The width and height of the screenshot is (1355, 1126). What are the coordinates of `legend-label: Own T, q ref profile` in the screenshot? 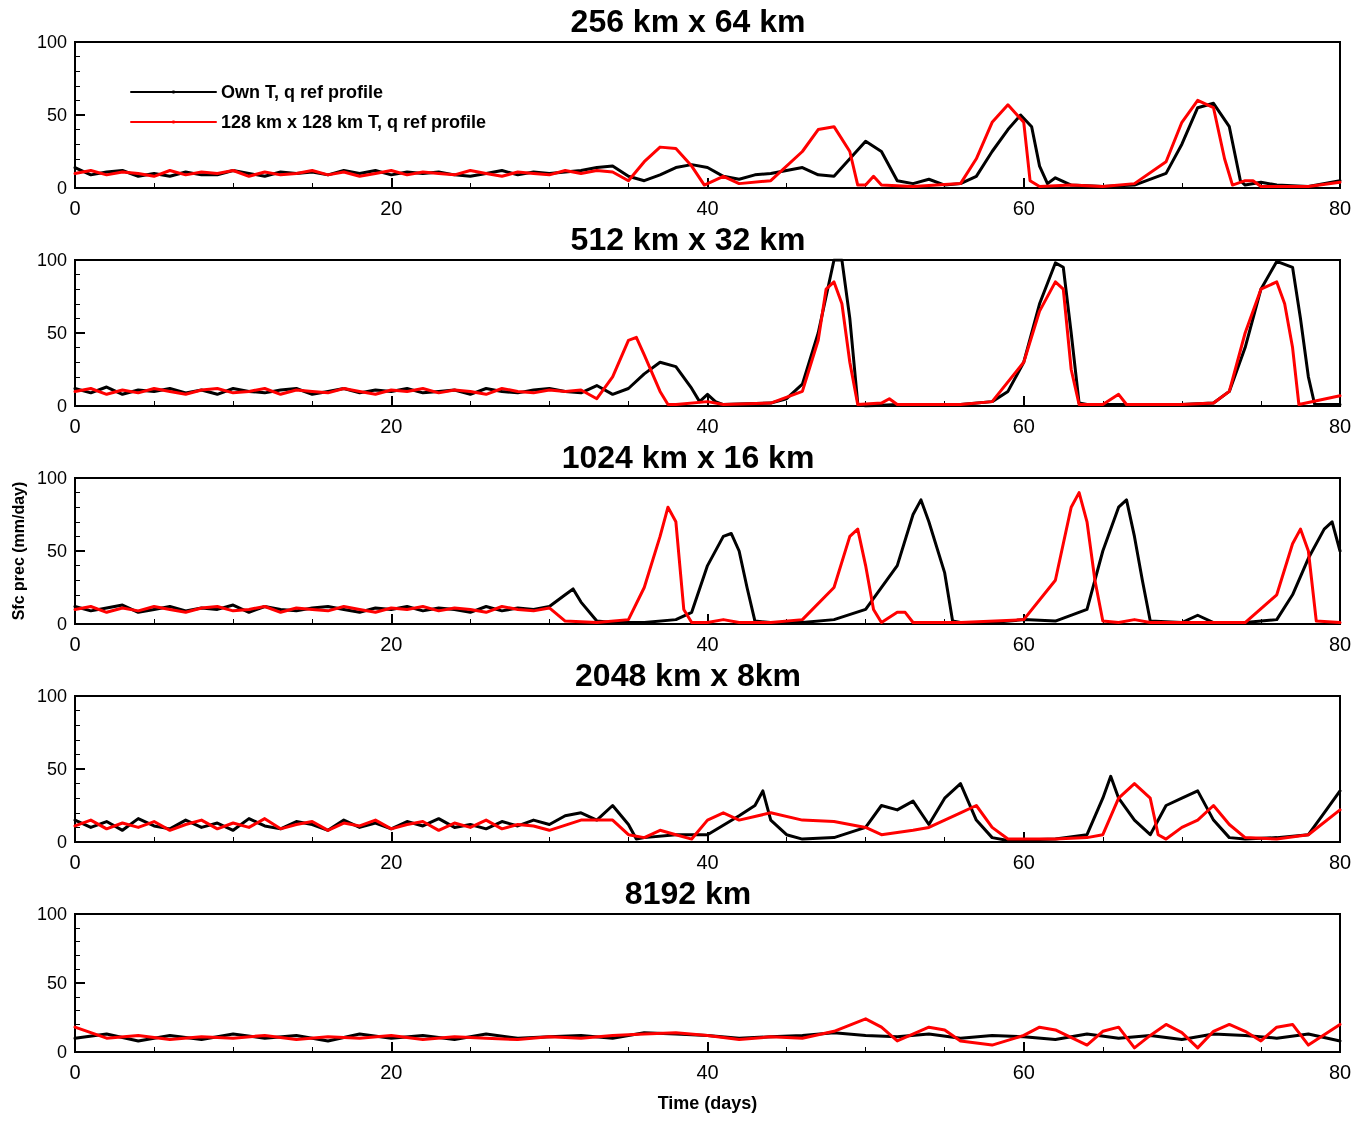 It's located at (302, 92).